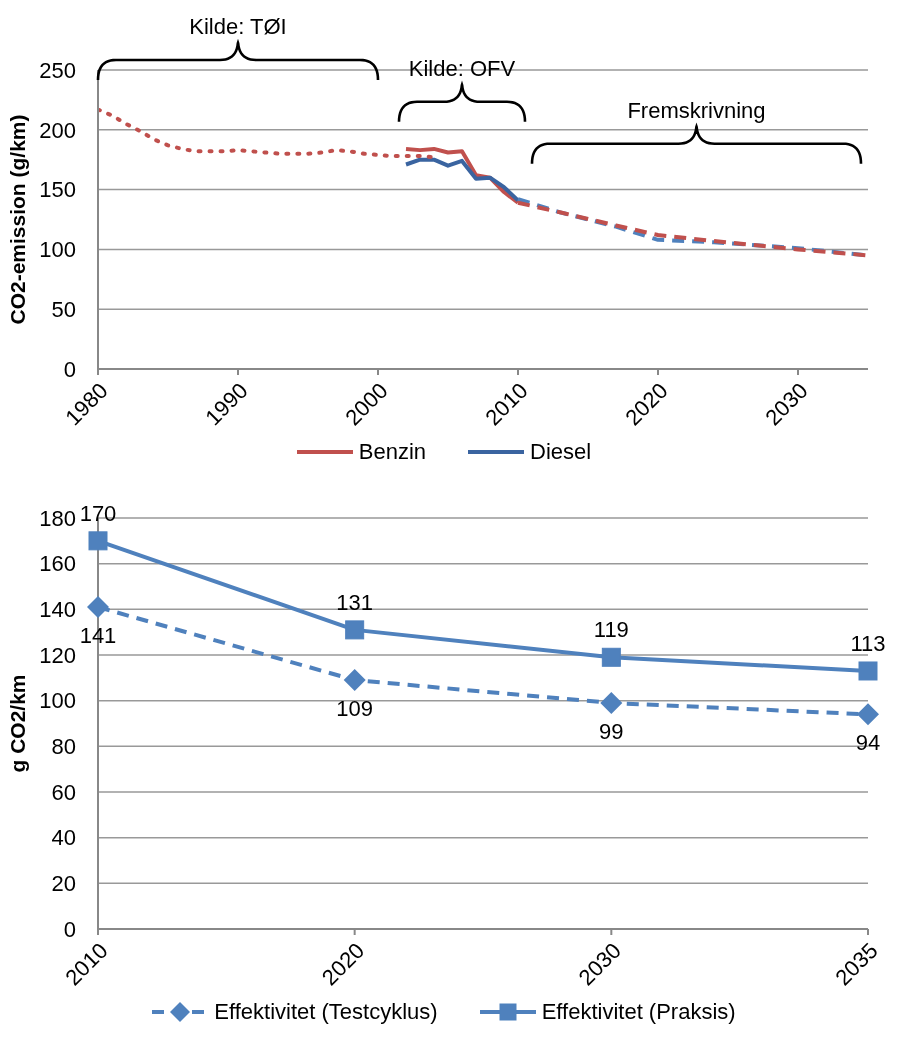 The width and height of the screenshot is (917, 1049). I want to click on data-label: 99, so click(611, 731).